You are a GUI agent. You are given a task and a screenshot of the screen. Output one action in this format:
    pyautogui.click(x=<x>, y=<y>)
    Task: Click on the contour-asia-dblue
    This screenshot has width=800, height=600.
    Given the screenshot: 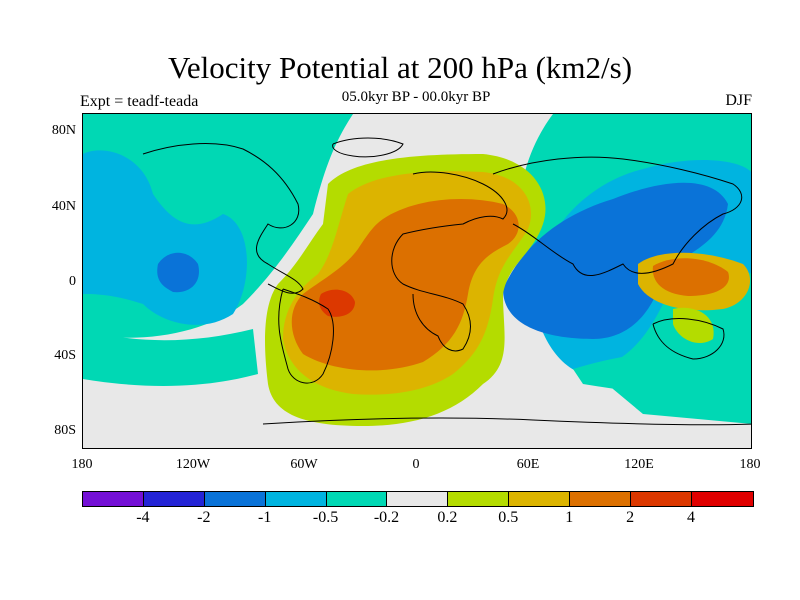 What is the action you would take?
    pyautogui.click(x=615, y=260)
    